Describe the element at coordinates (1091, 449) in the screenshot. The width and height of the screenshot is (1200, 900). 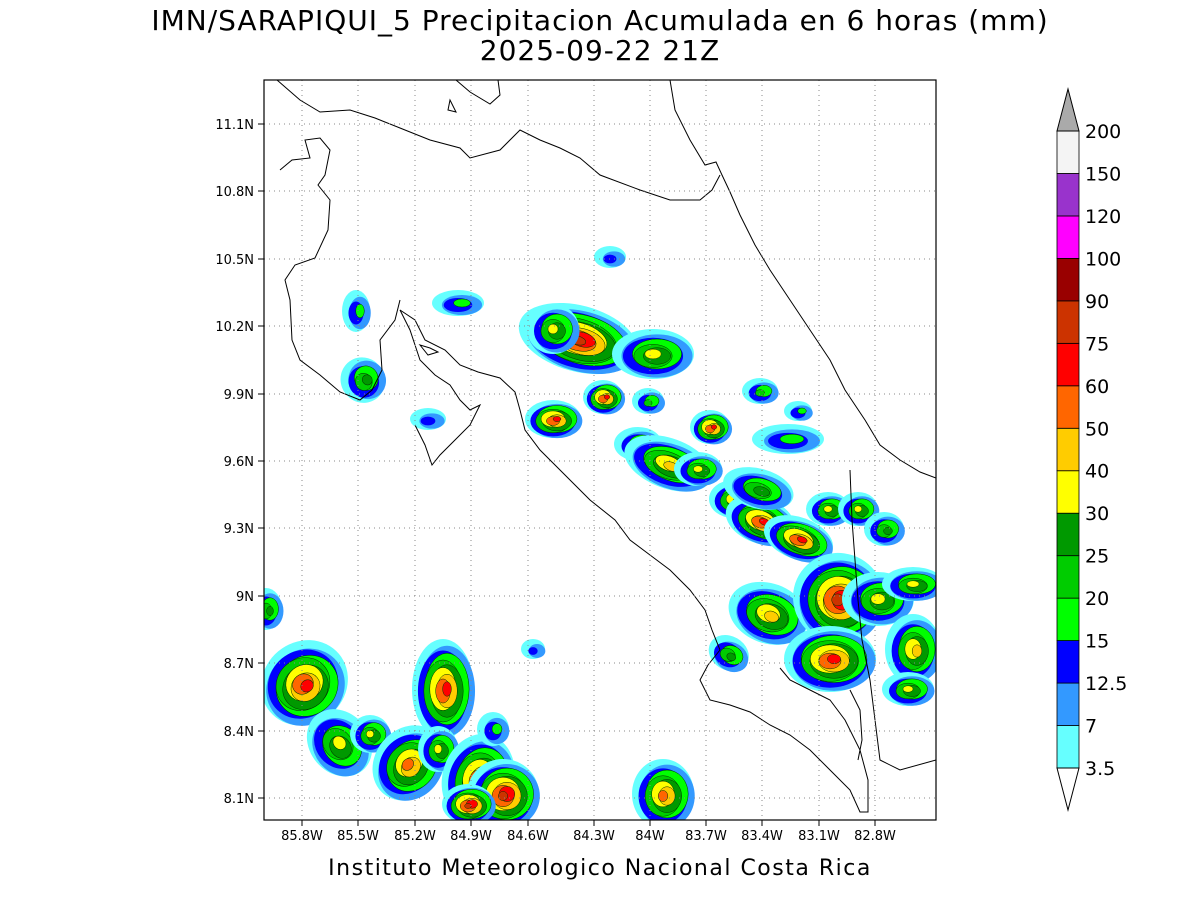
I see `colorbar-legend: 3.5 7 12.5 15 20 25 30 40 50 60 75 90 100 120 150 200` at that location.